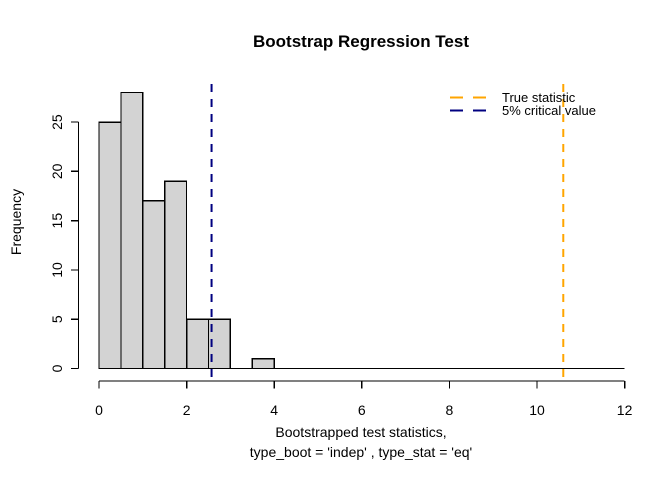 This screenshot has width=672, height=480. Describe the element at coordinates (16, 222) in the screenshot. I see `y-axis-label: Frequency` at that location.